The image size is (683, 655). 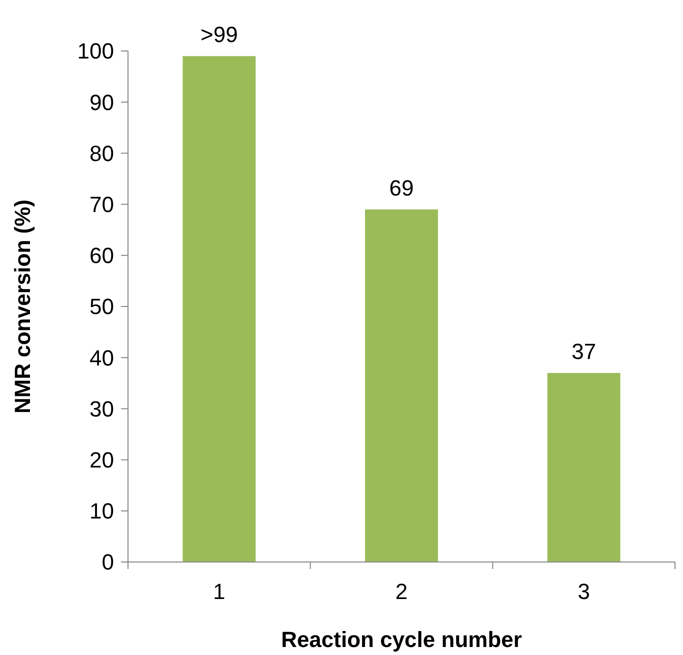 What do you see at coordinates (401, 639) in the screenshot?
I see `x-axis-title: Reaction cycle number` at bounding box center [401, 639].